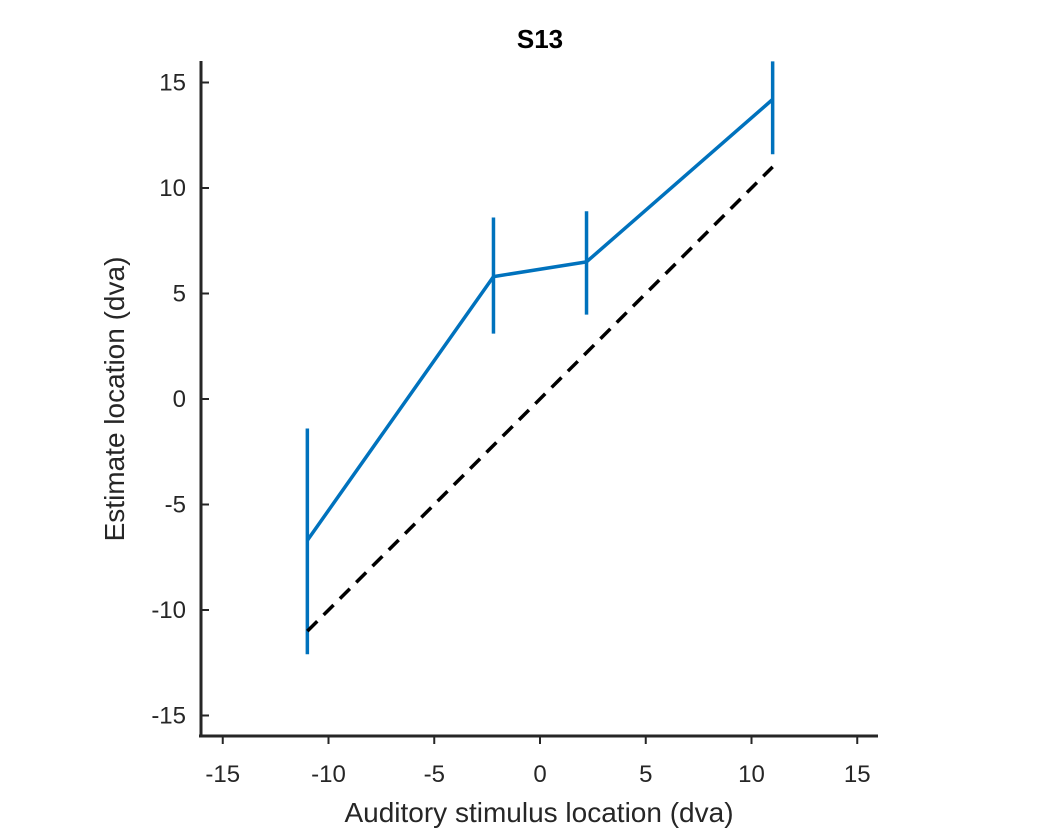 This screenshot has width=1042, height=833. What do you see at coordinates (168, 610) in the screenshot?
I see `y-tick-label: -10` at bounding box center [168, 610].